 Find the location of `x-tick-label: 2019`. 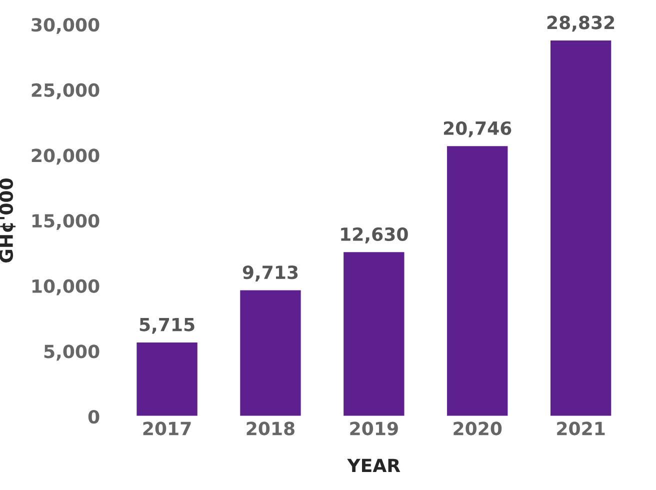

x-tick-label: 2019 is located at coordinates (374, 429).